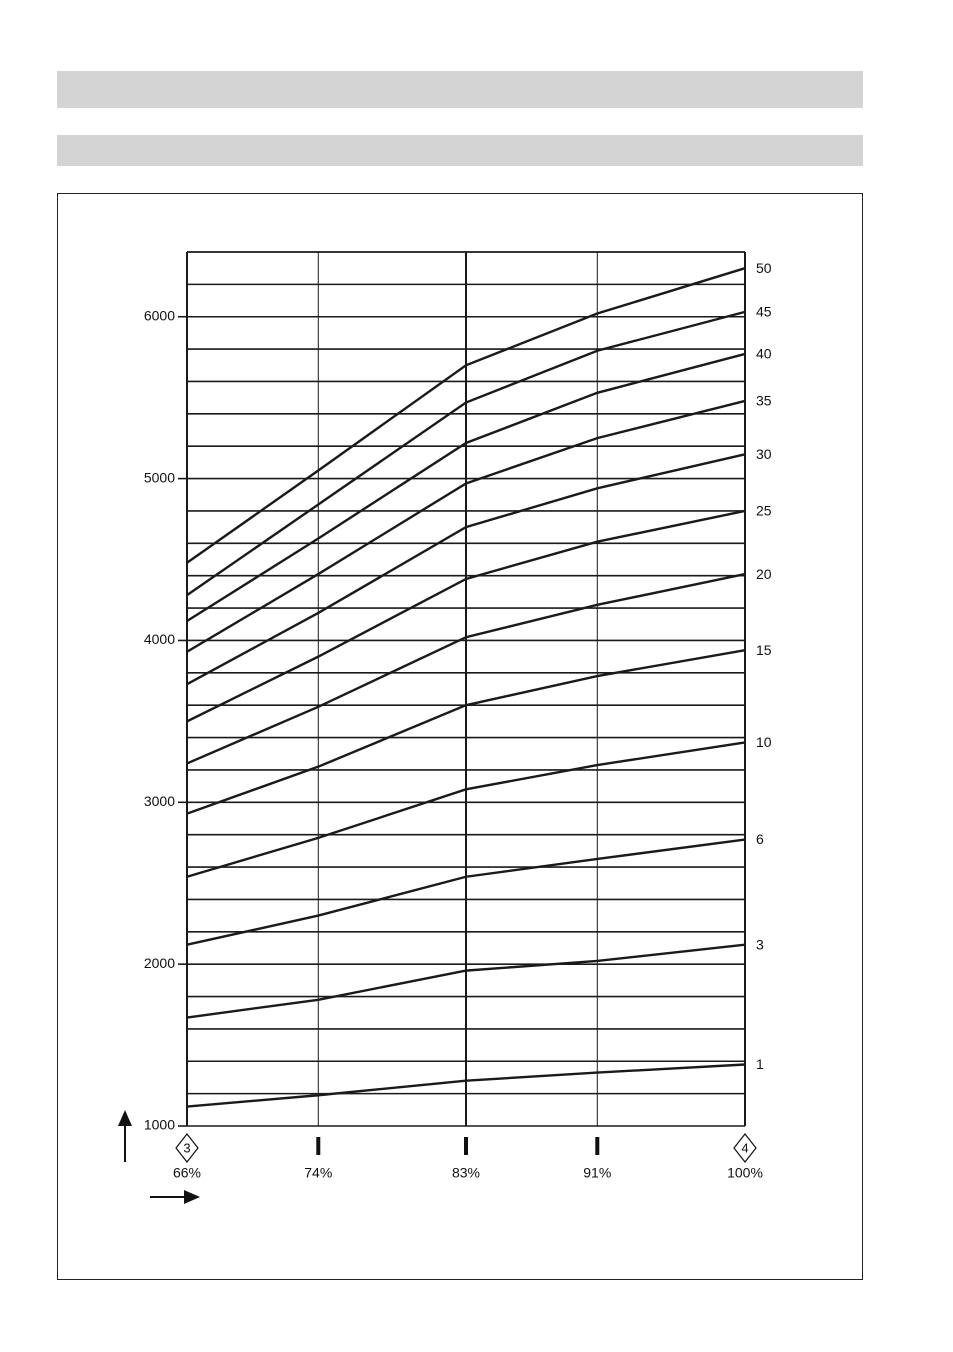 The image size is (953, 1352). I want to click on series-label: 10, so click(764, 742).